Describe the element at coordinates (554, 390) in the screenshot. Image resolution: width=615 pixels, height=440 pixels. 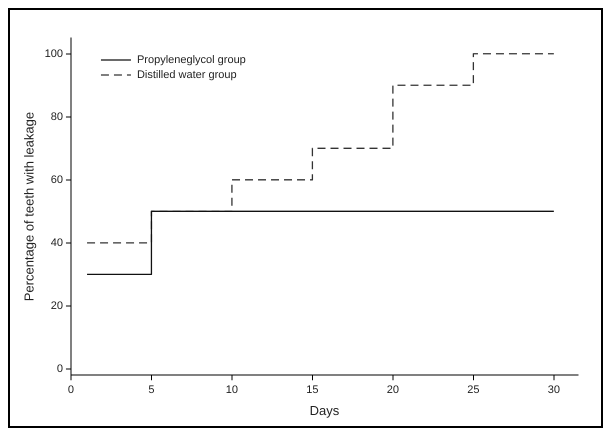
I see `x-tick-label: 30` at that location.